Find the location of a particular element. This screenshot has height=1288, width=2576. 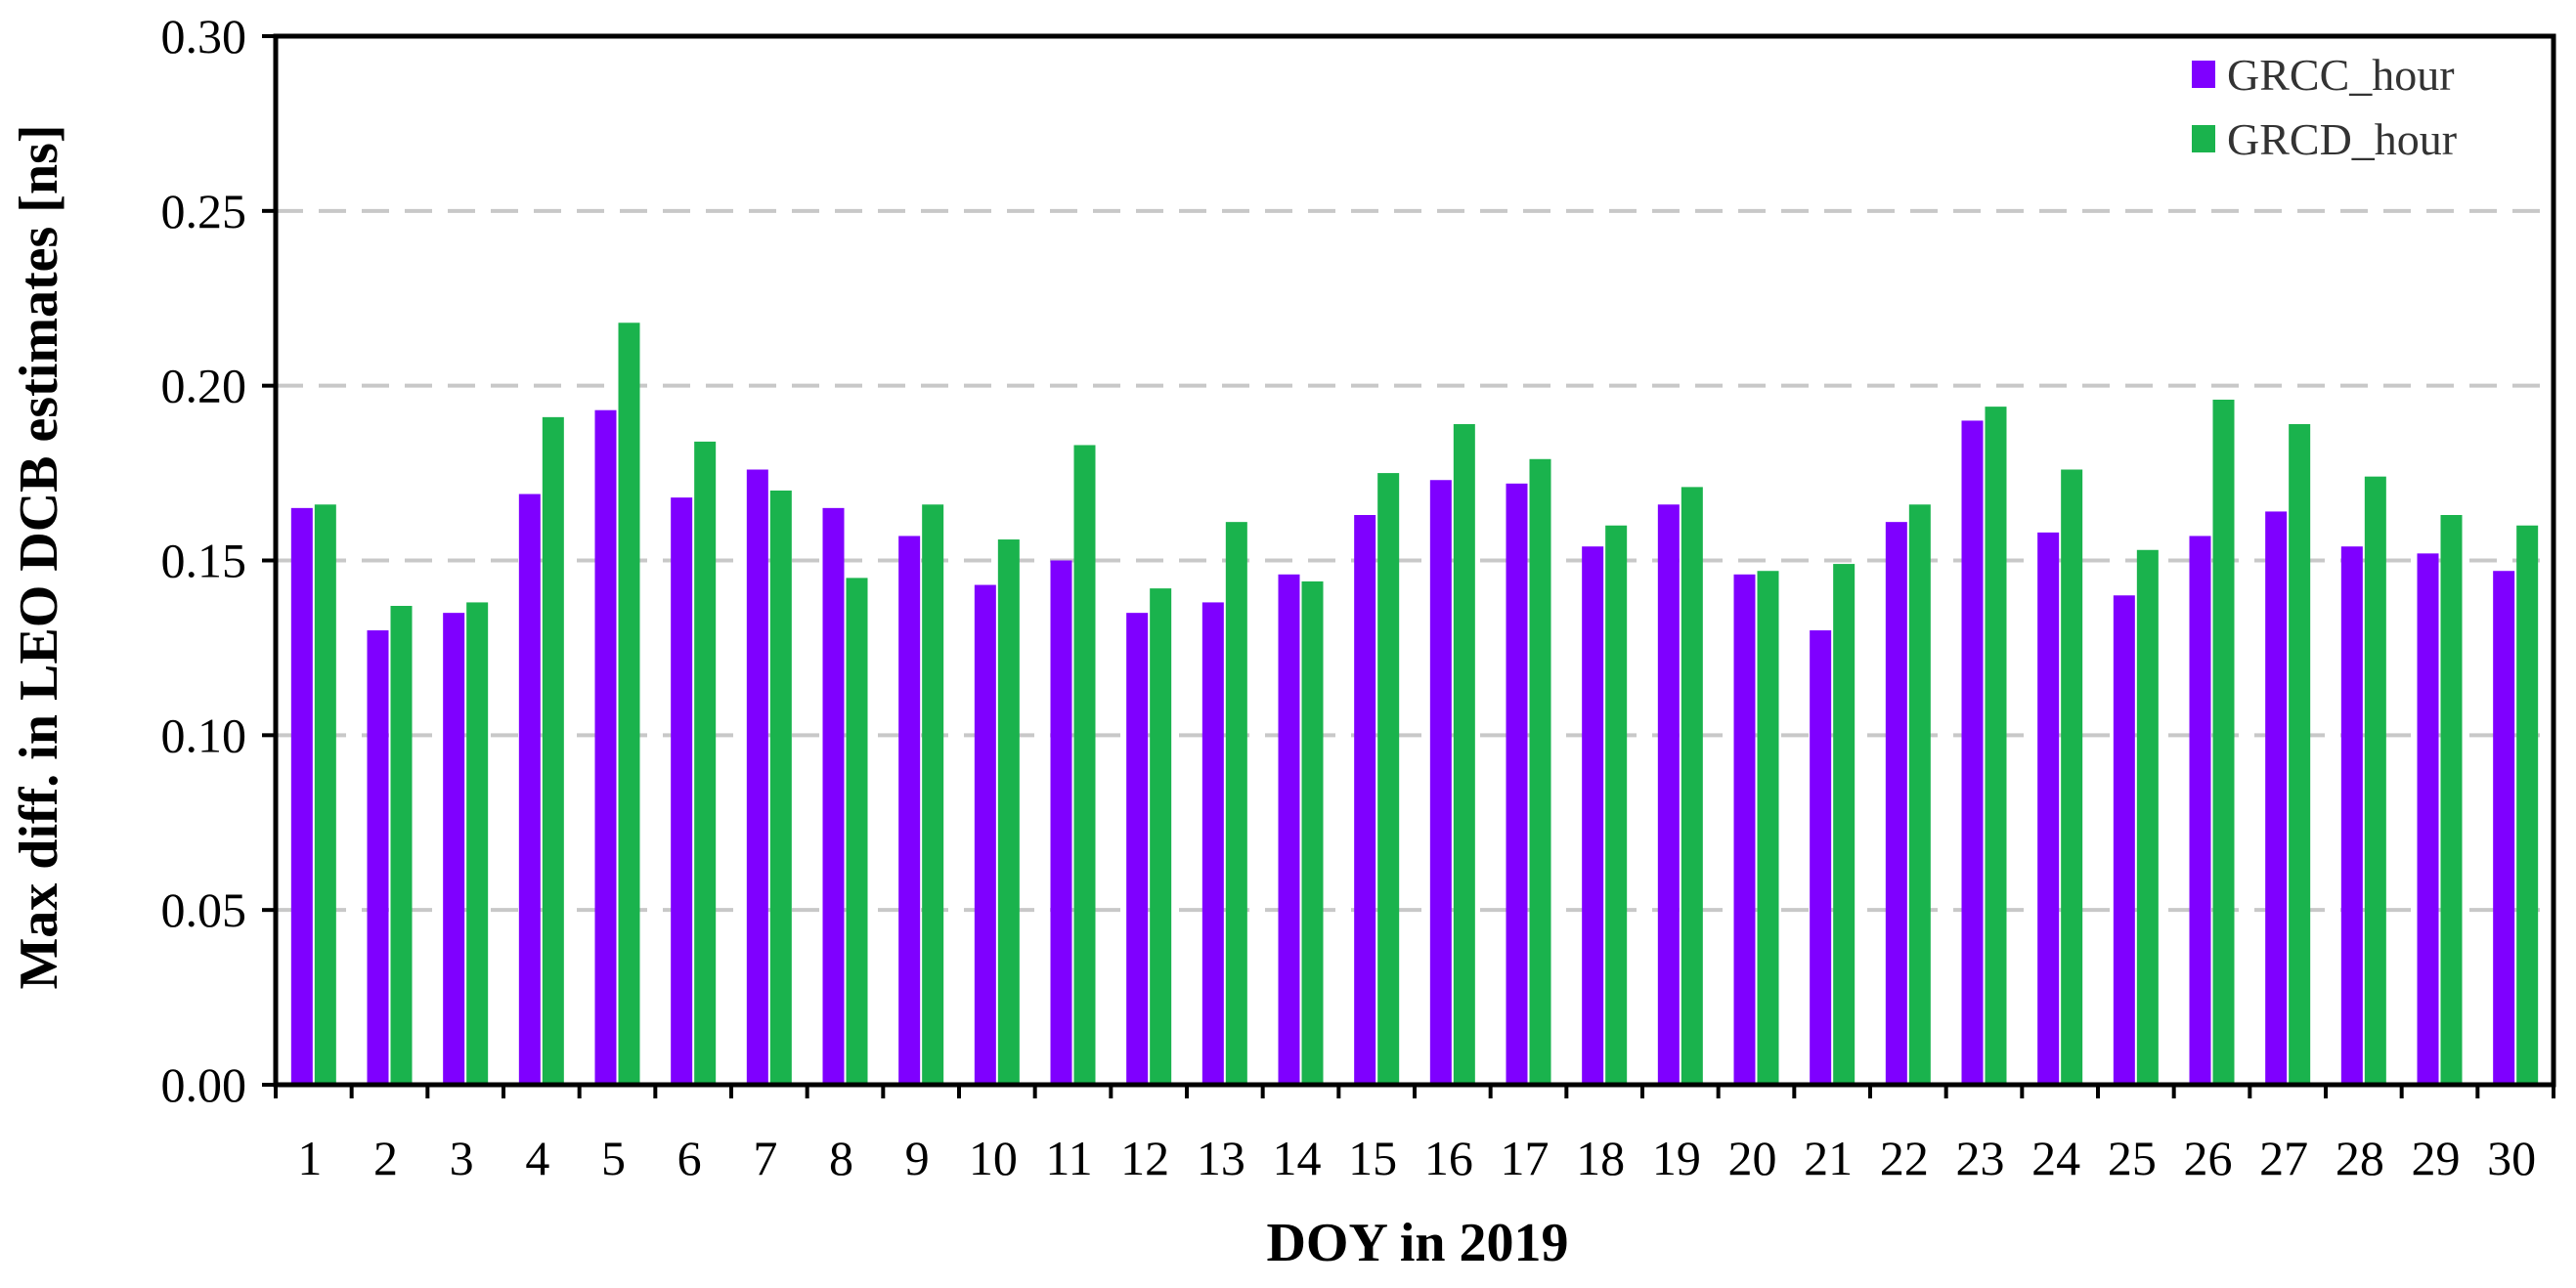

x-tick-label: 7 is located at coordinates (765, 1158).